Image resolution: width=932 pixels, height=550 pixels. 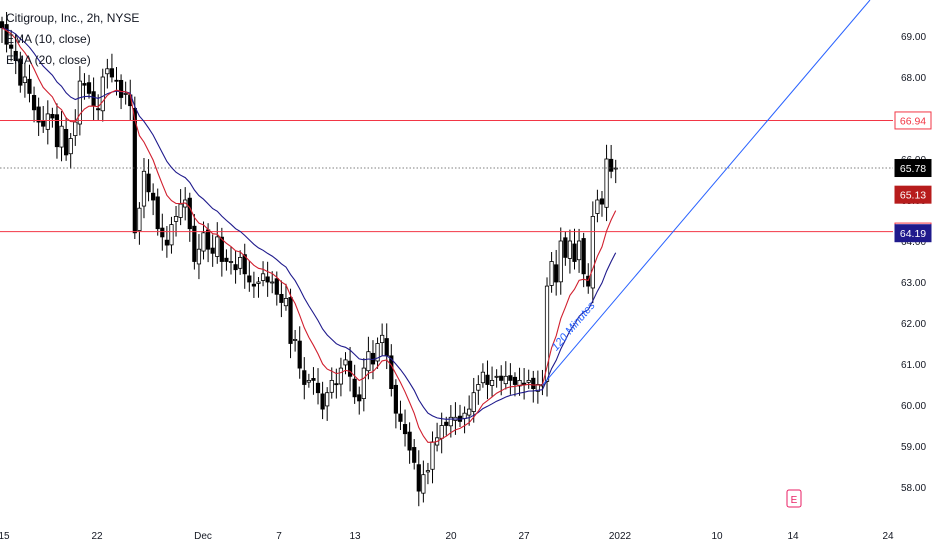 What do you see at coordinates (913, 120) in the screenshot?
I see `price-tag-hline: 66.94` at bounding box center [913, 120].